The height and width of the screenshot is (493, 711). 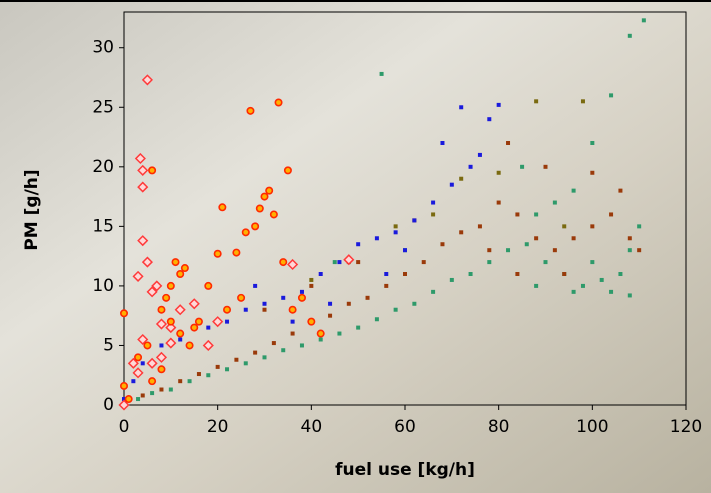 I want to click on x-tick-label: 100, so click(x=592, y=427).